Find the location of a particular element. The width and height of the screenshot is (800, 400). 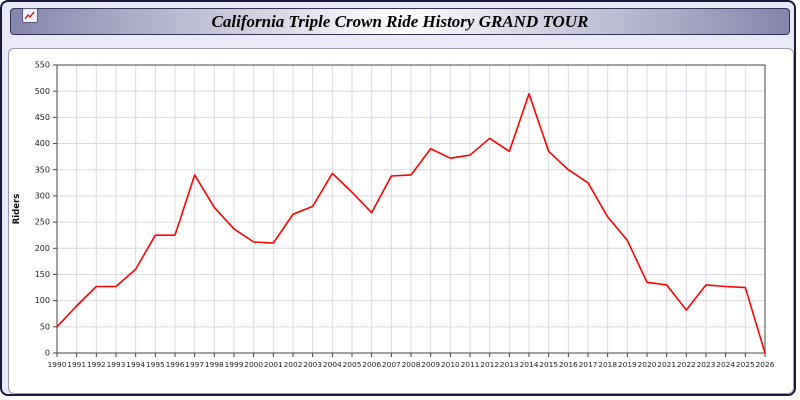

mini-chart-icon is located at coordinates (30, 15).